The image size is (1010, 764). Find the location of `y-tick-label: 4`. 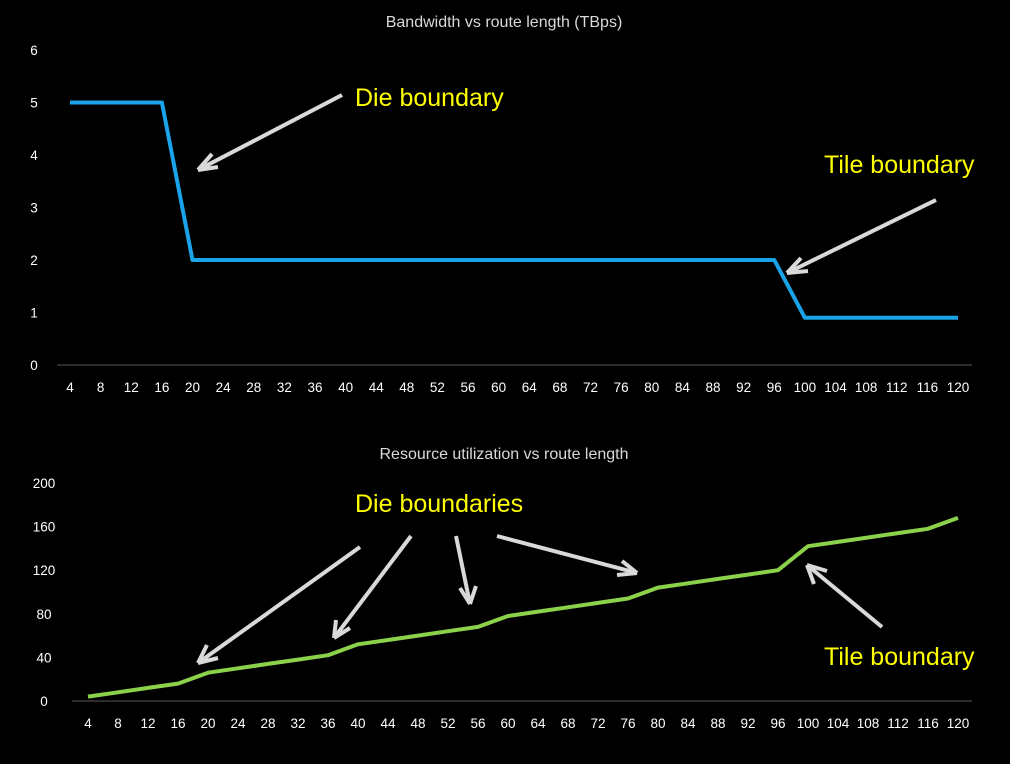

y-tick-label: 4 is located at coordinates (34, 155).